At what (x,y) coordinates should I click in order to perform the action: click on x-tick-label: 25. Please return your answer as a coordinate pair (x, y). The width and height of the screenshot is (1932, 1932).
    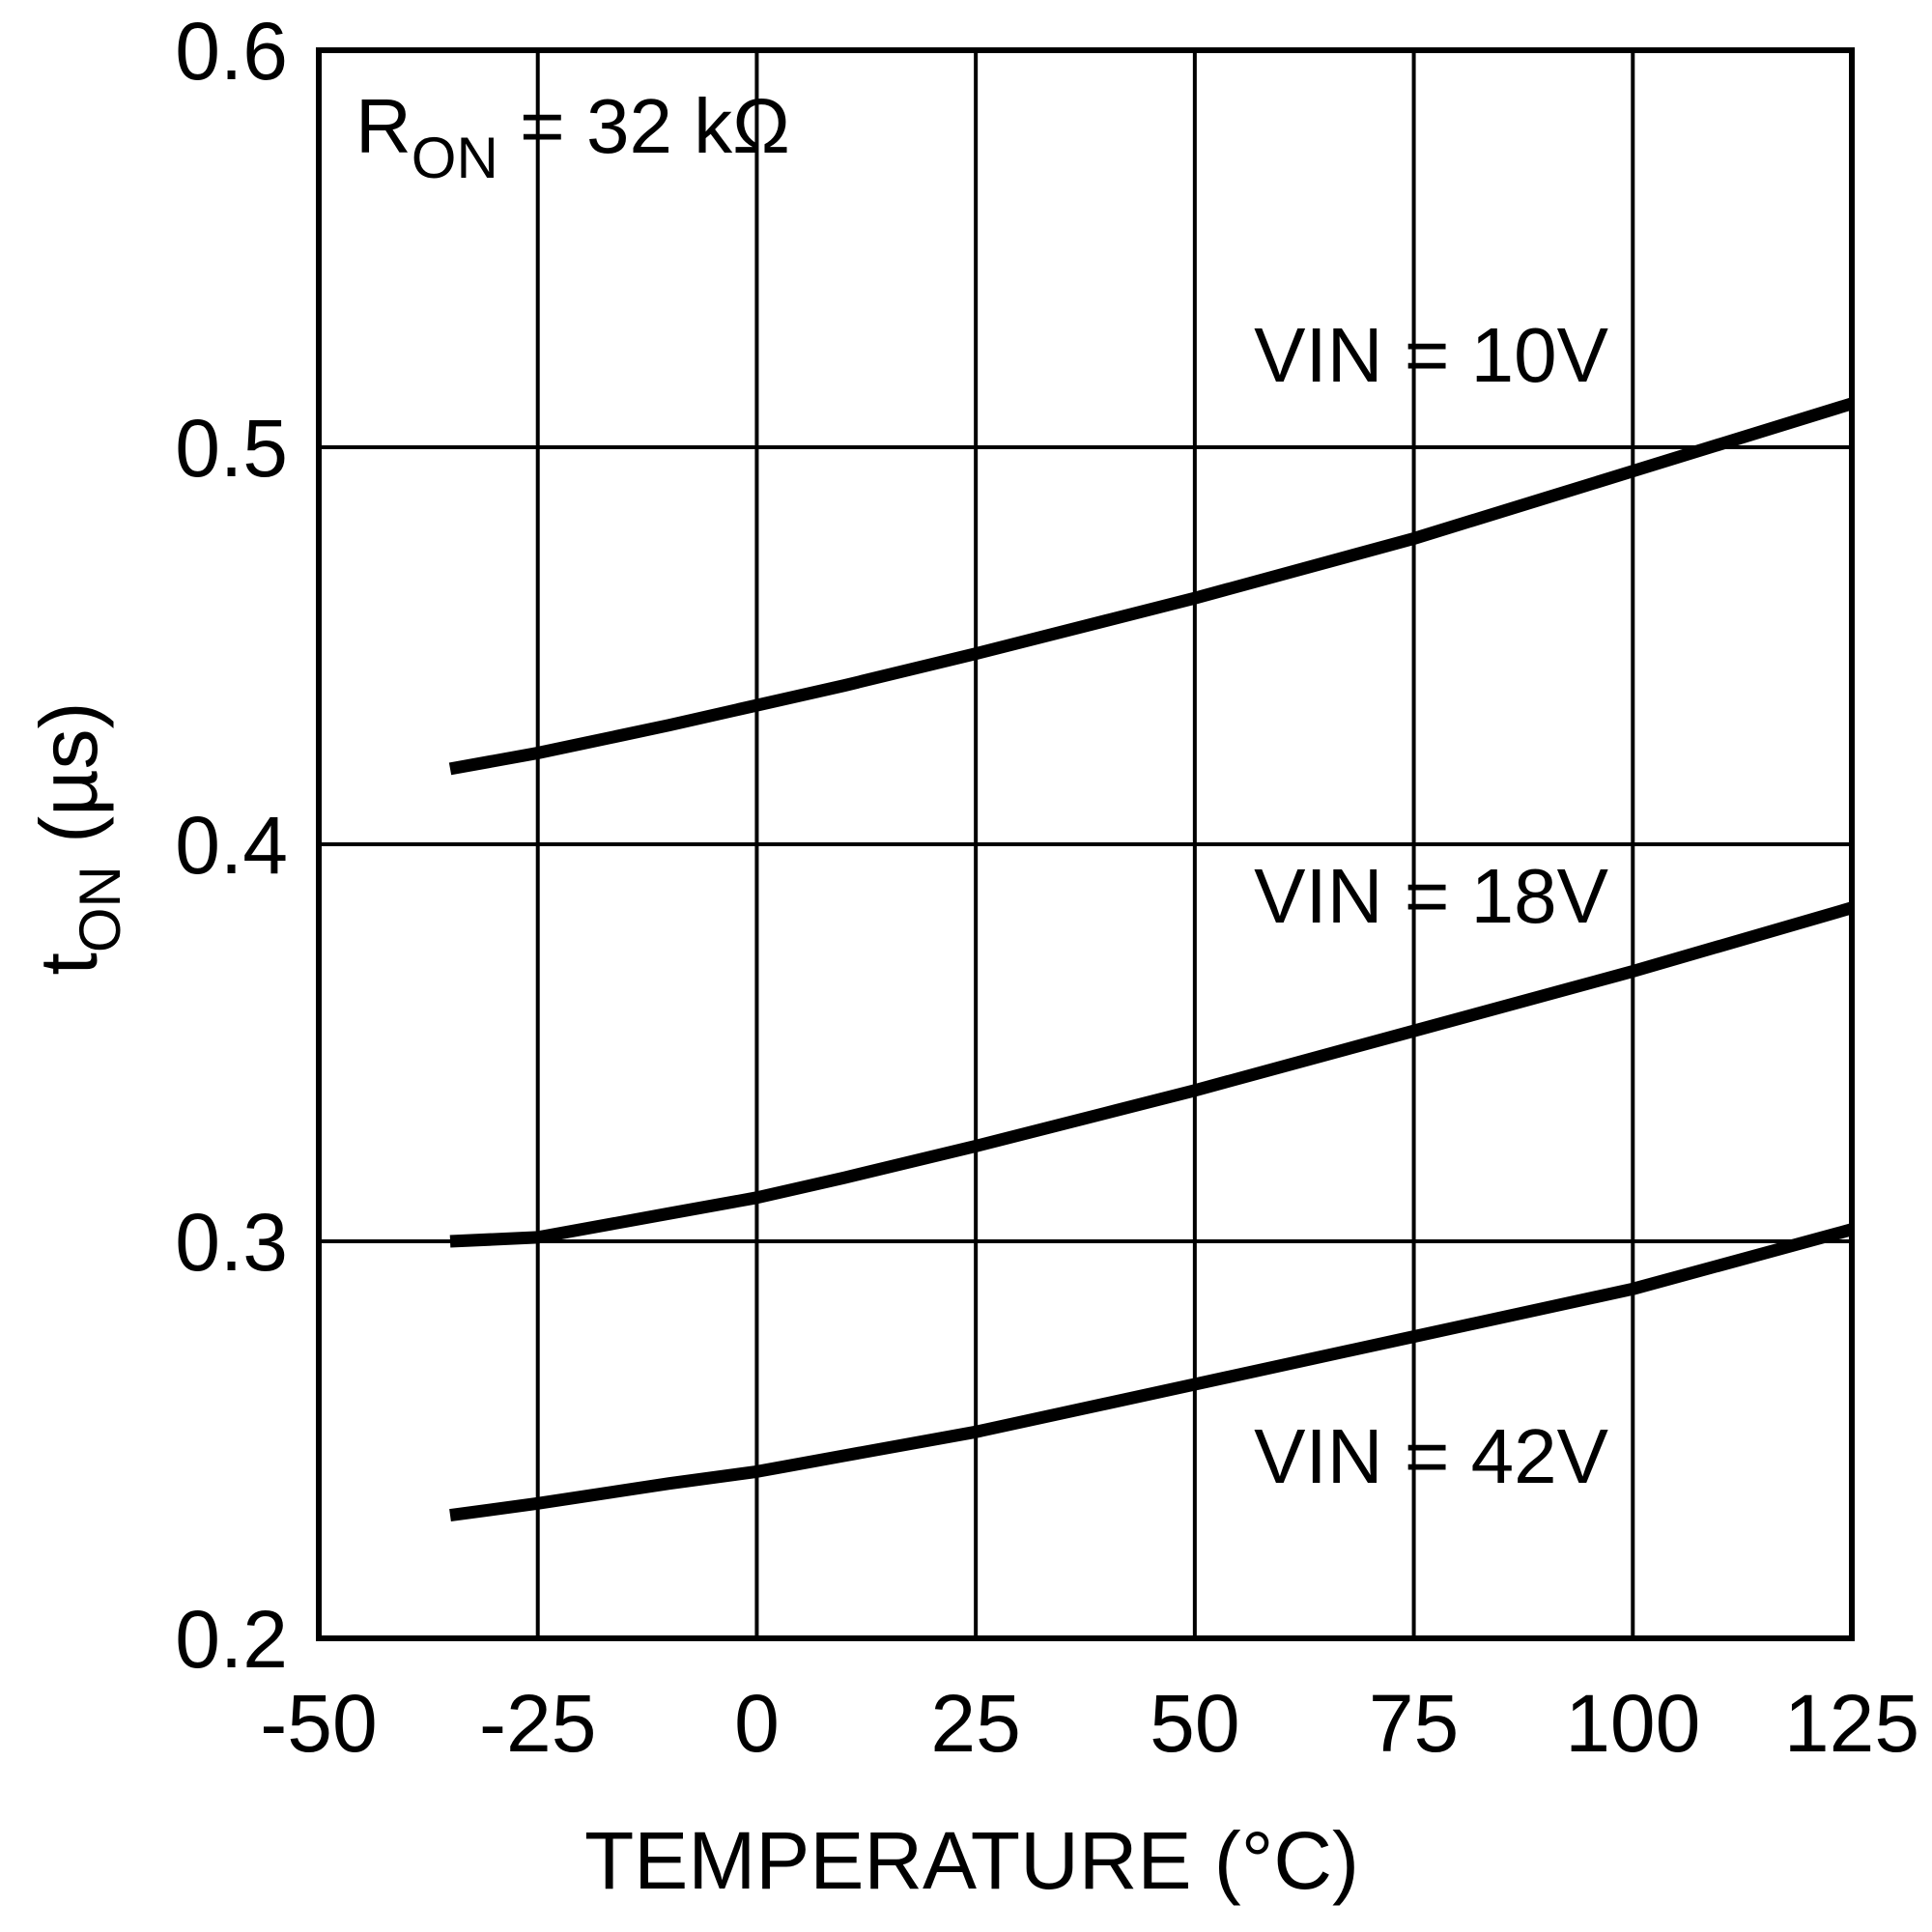
    Looking at the image, I should click on (975, 1723).